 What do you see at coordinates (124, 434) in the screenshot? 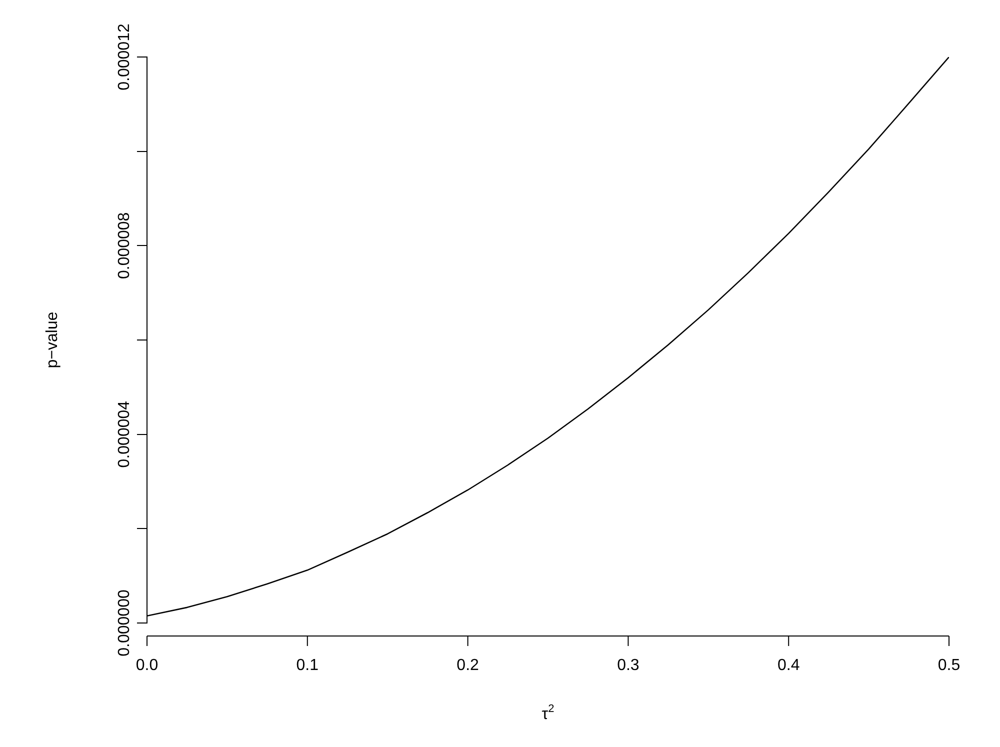
I see `y-tick-label: 0.000004` at bounding box center [124, 434].